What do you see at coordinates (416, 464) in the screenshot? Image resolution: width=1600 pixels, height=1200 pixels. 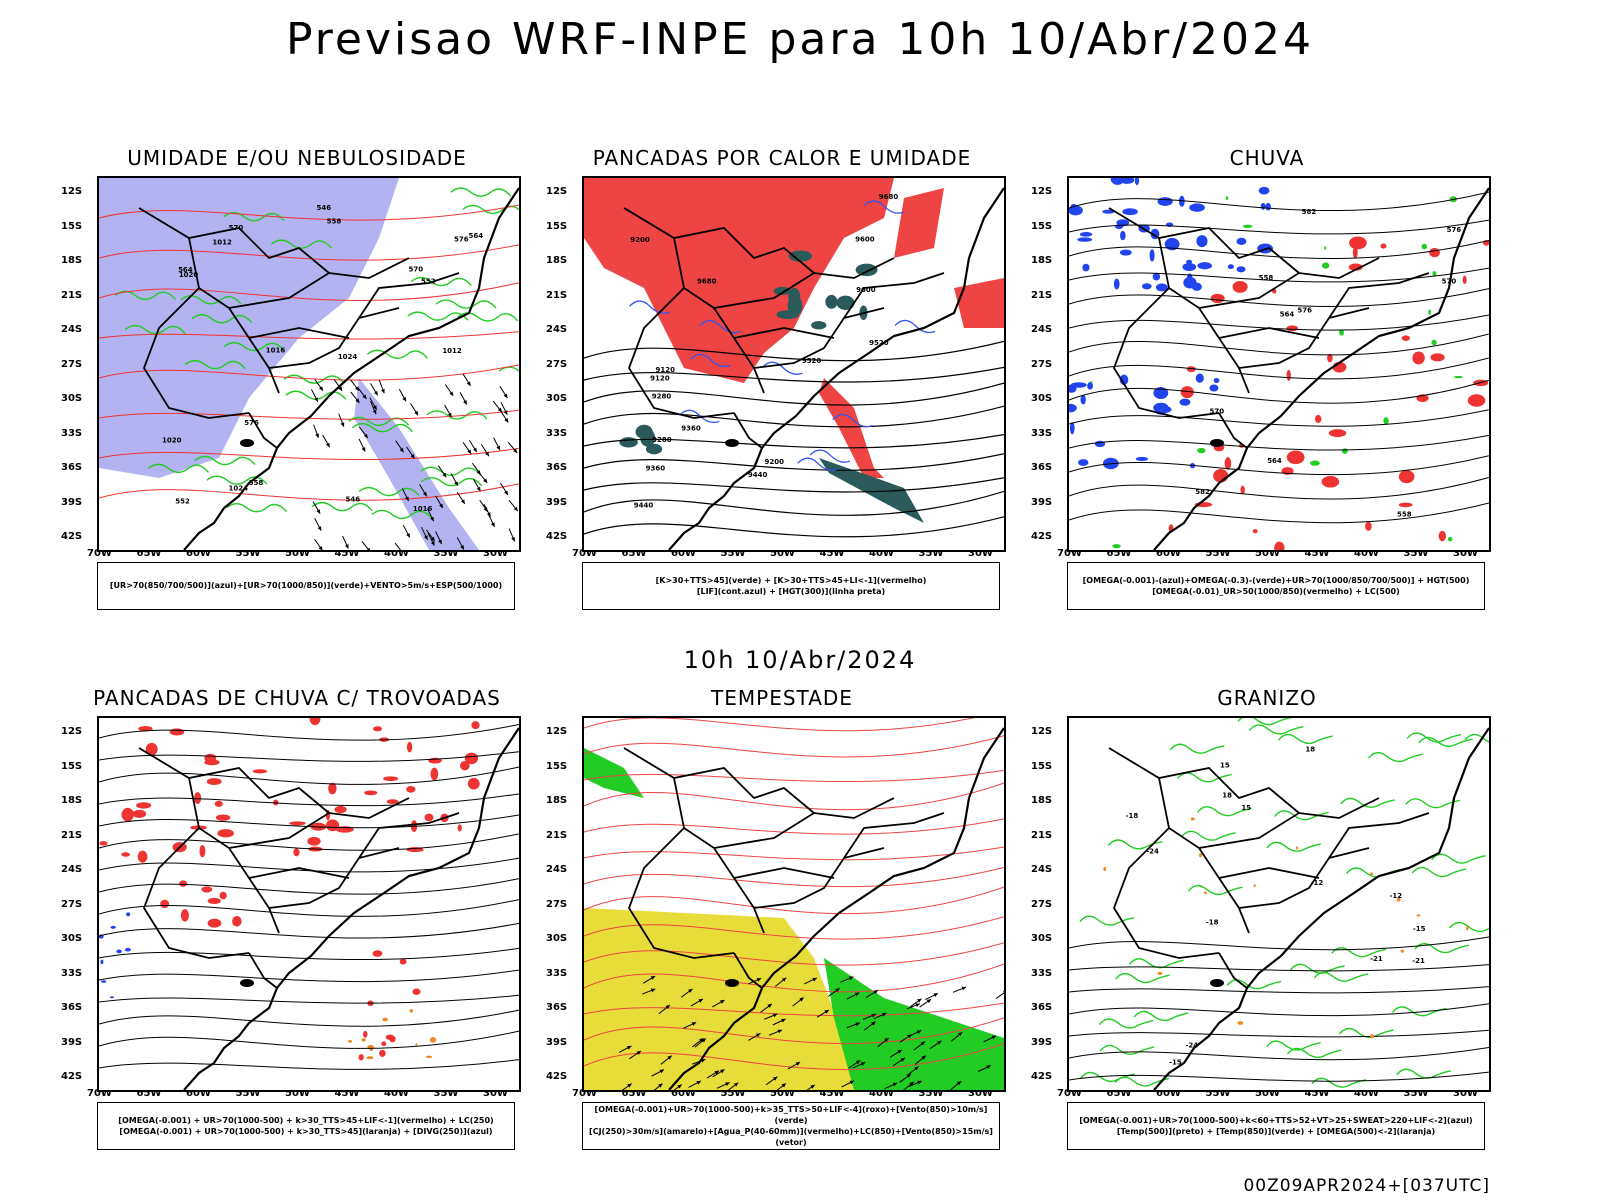 I see `humidity-area` at bounding box center [416, 464].